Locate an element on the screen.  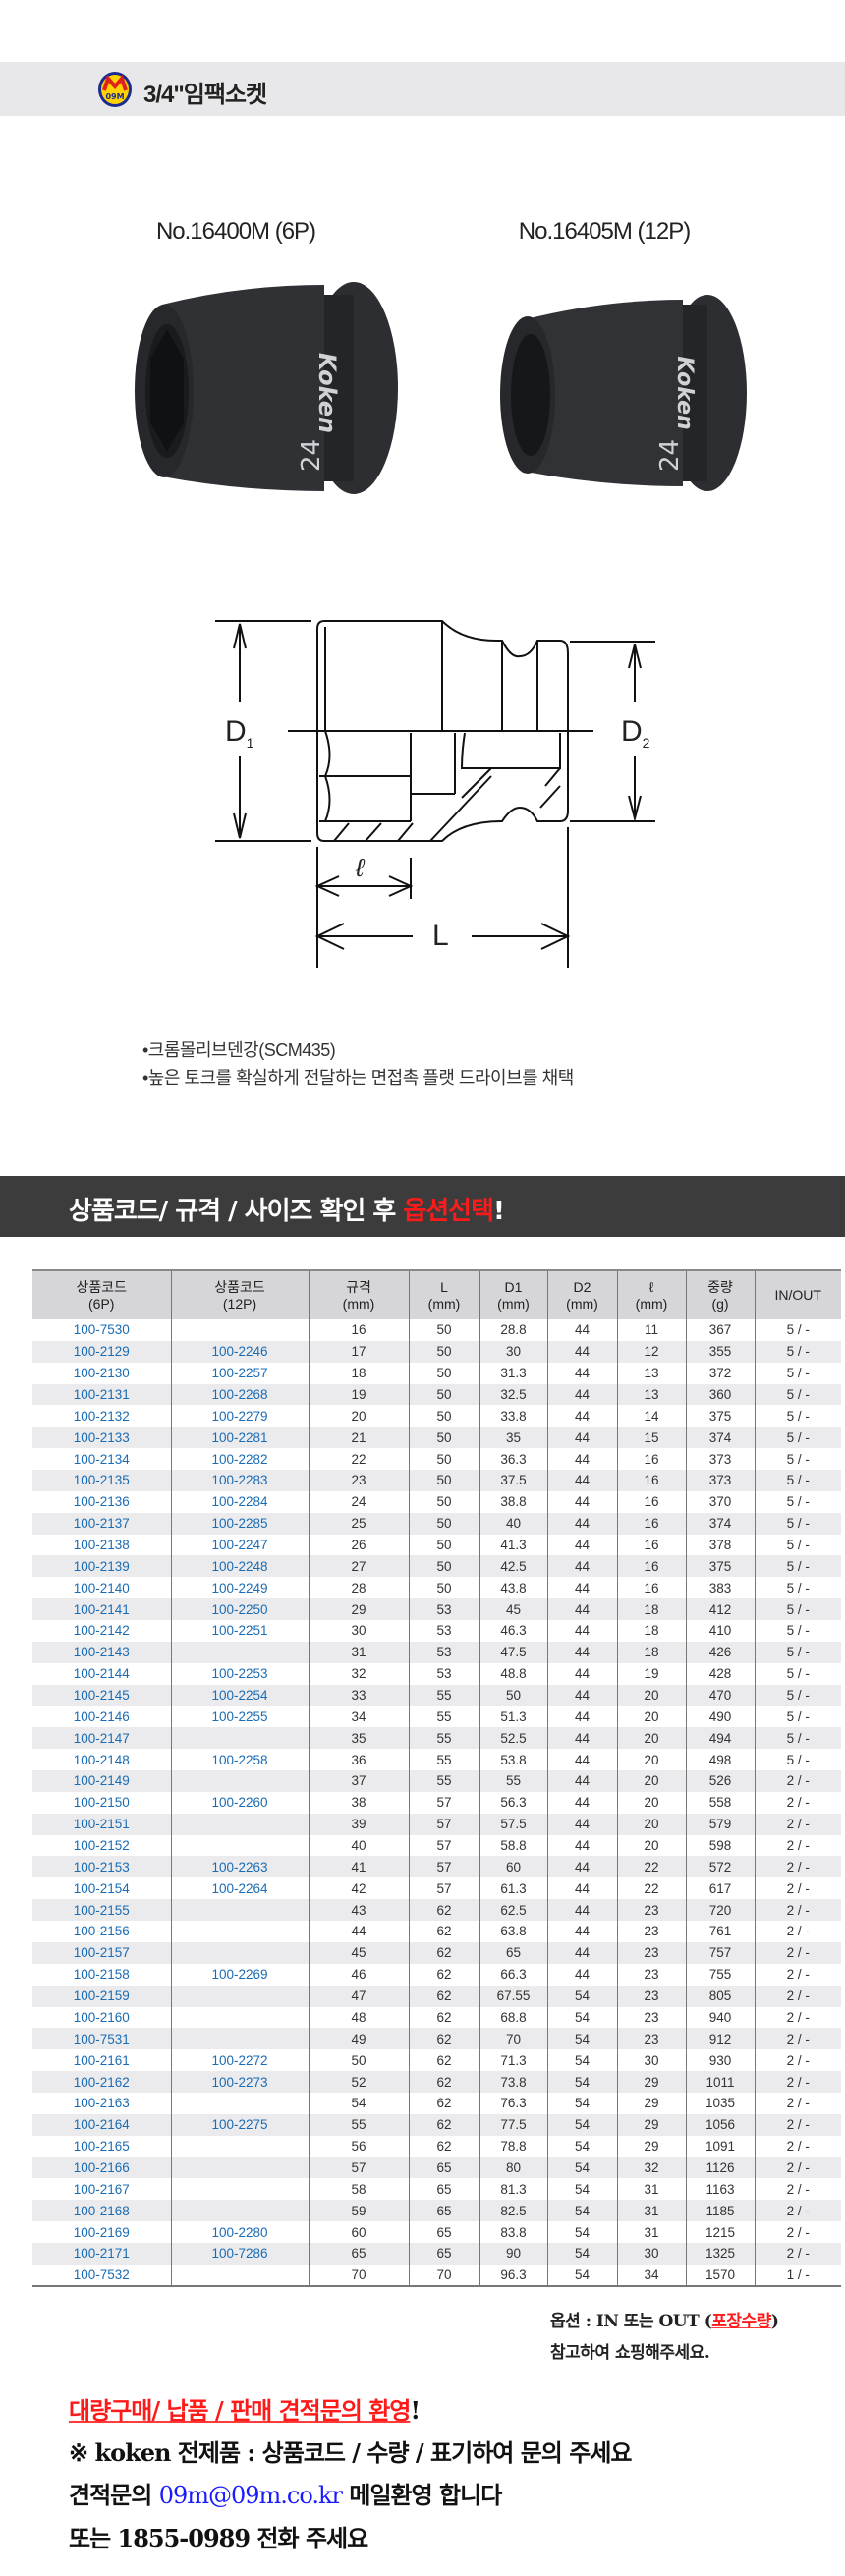
d1-label: D1 is located at coordinates (239, 733).